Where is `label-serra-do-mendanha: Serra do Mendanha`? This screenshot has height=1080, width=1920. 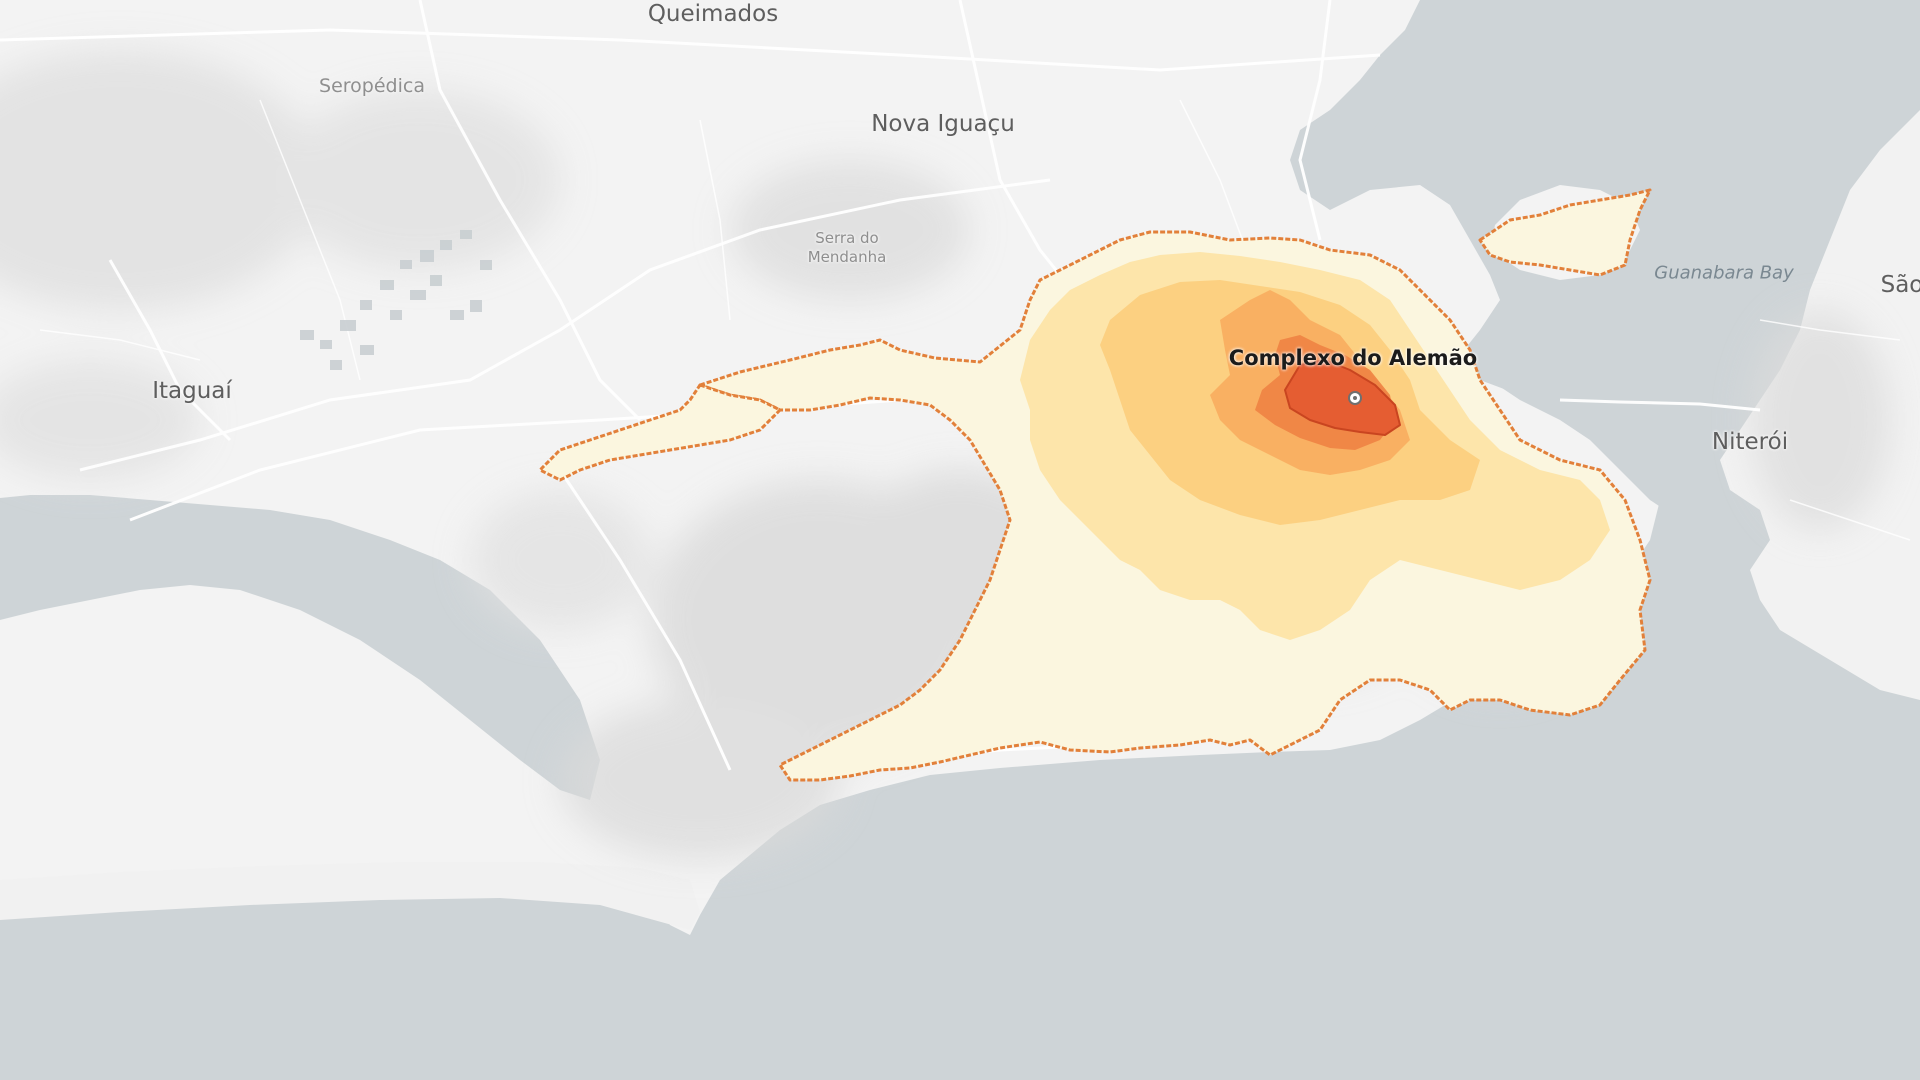
label-serra-do-mendanha: Serra do Mendanha is located at coordinates (847, 248).